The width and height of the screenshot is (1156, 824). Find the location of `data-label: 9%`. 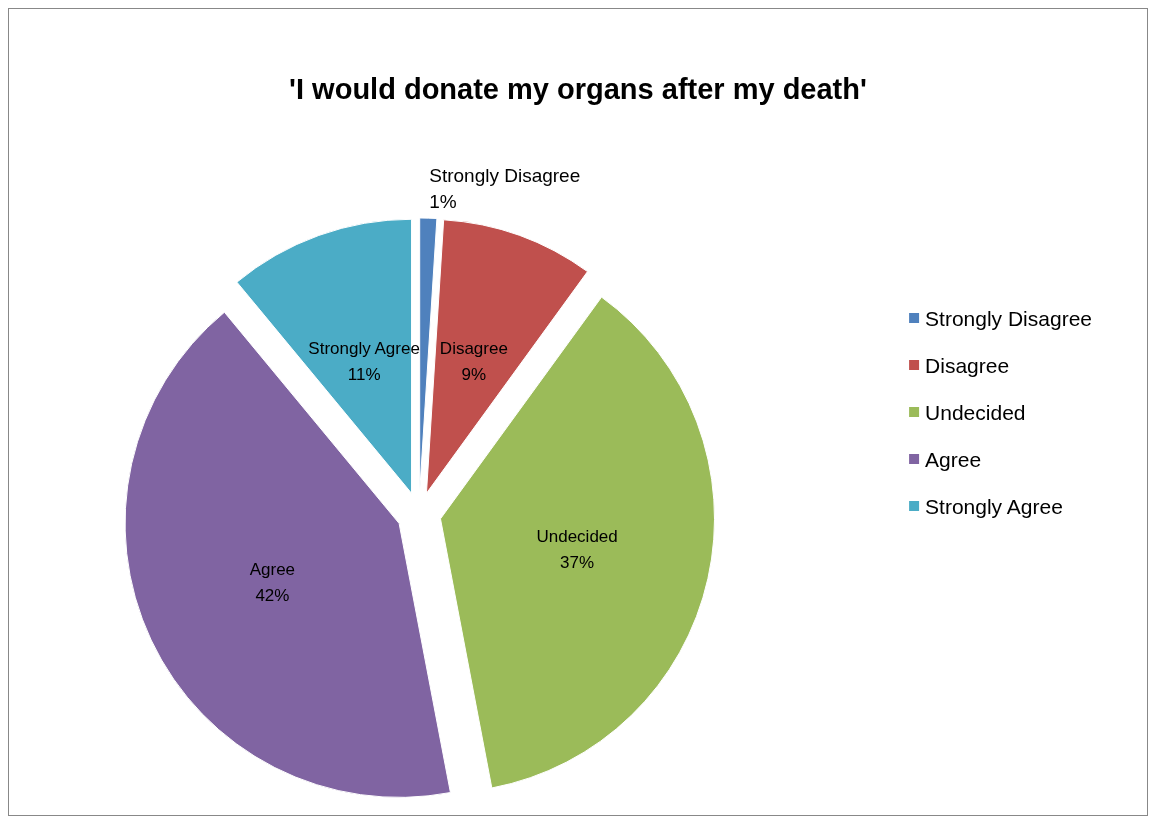

data-label: 9% is located at coordinates (474, 375).